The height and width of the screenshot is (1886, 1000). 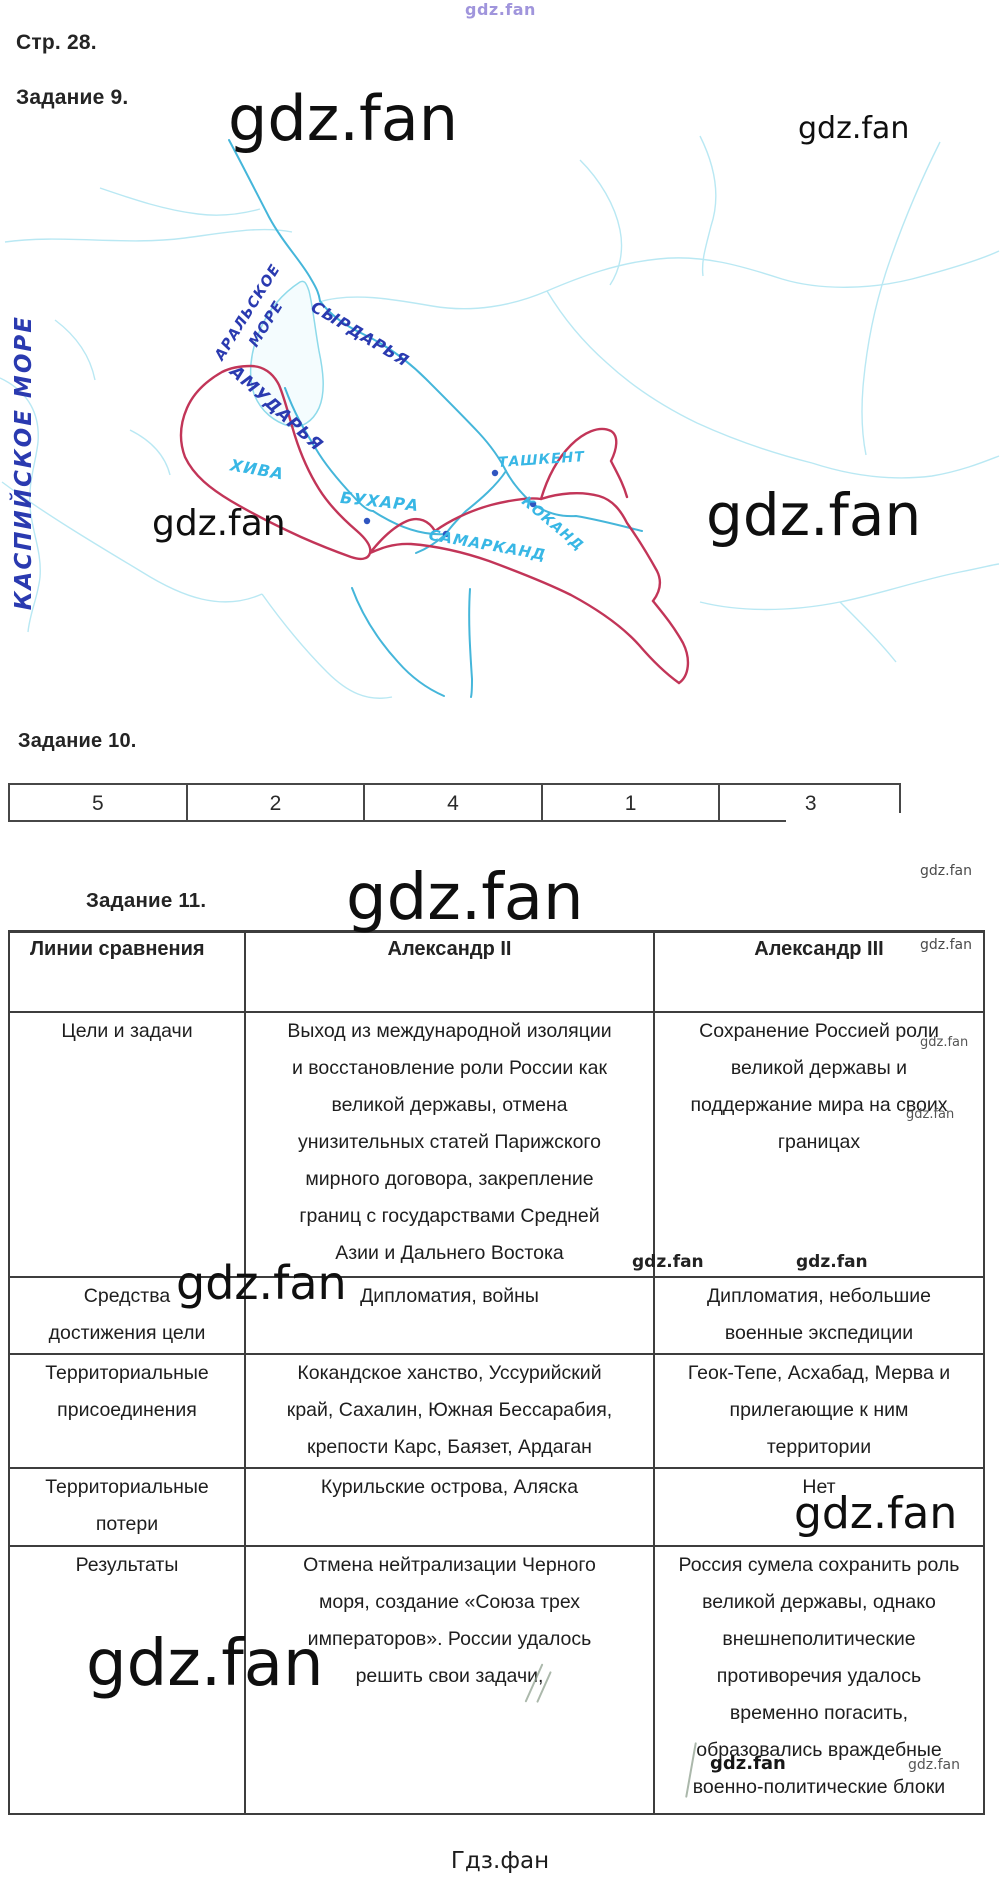 I want to click on task10-table-bottom-border, so click(x=397, y=821).